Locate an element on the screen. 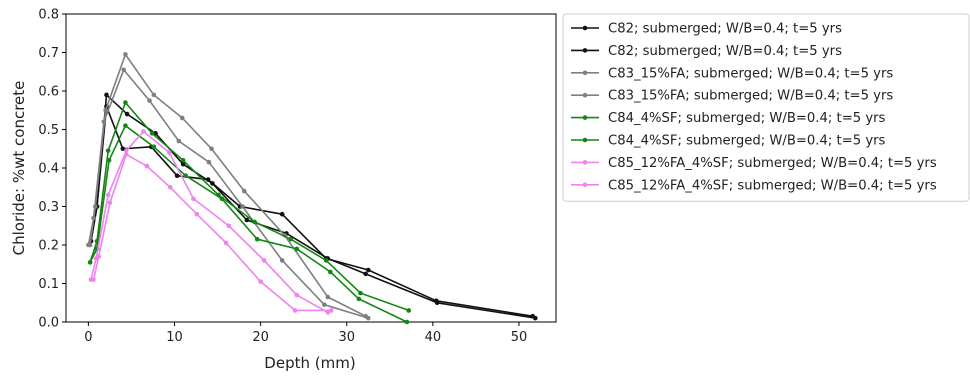  y-tick-label: 0.6 is located at coordinates (48, 92).